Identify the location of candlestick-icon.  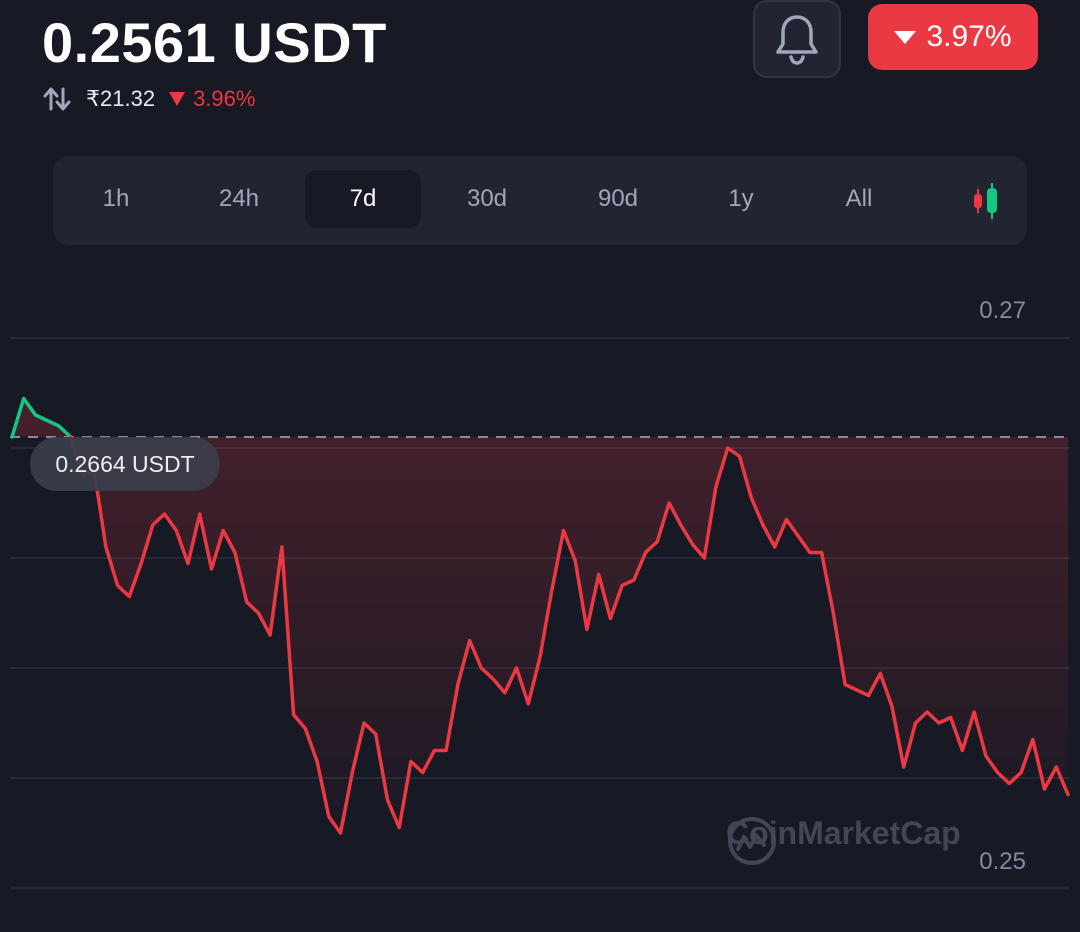
(985, 201).